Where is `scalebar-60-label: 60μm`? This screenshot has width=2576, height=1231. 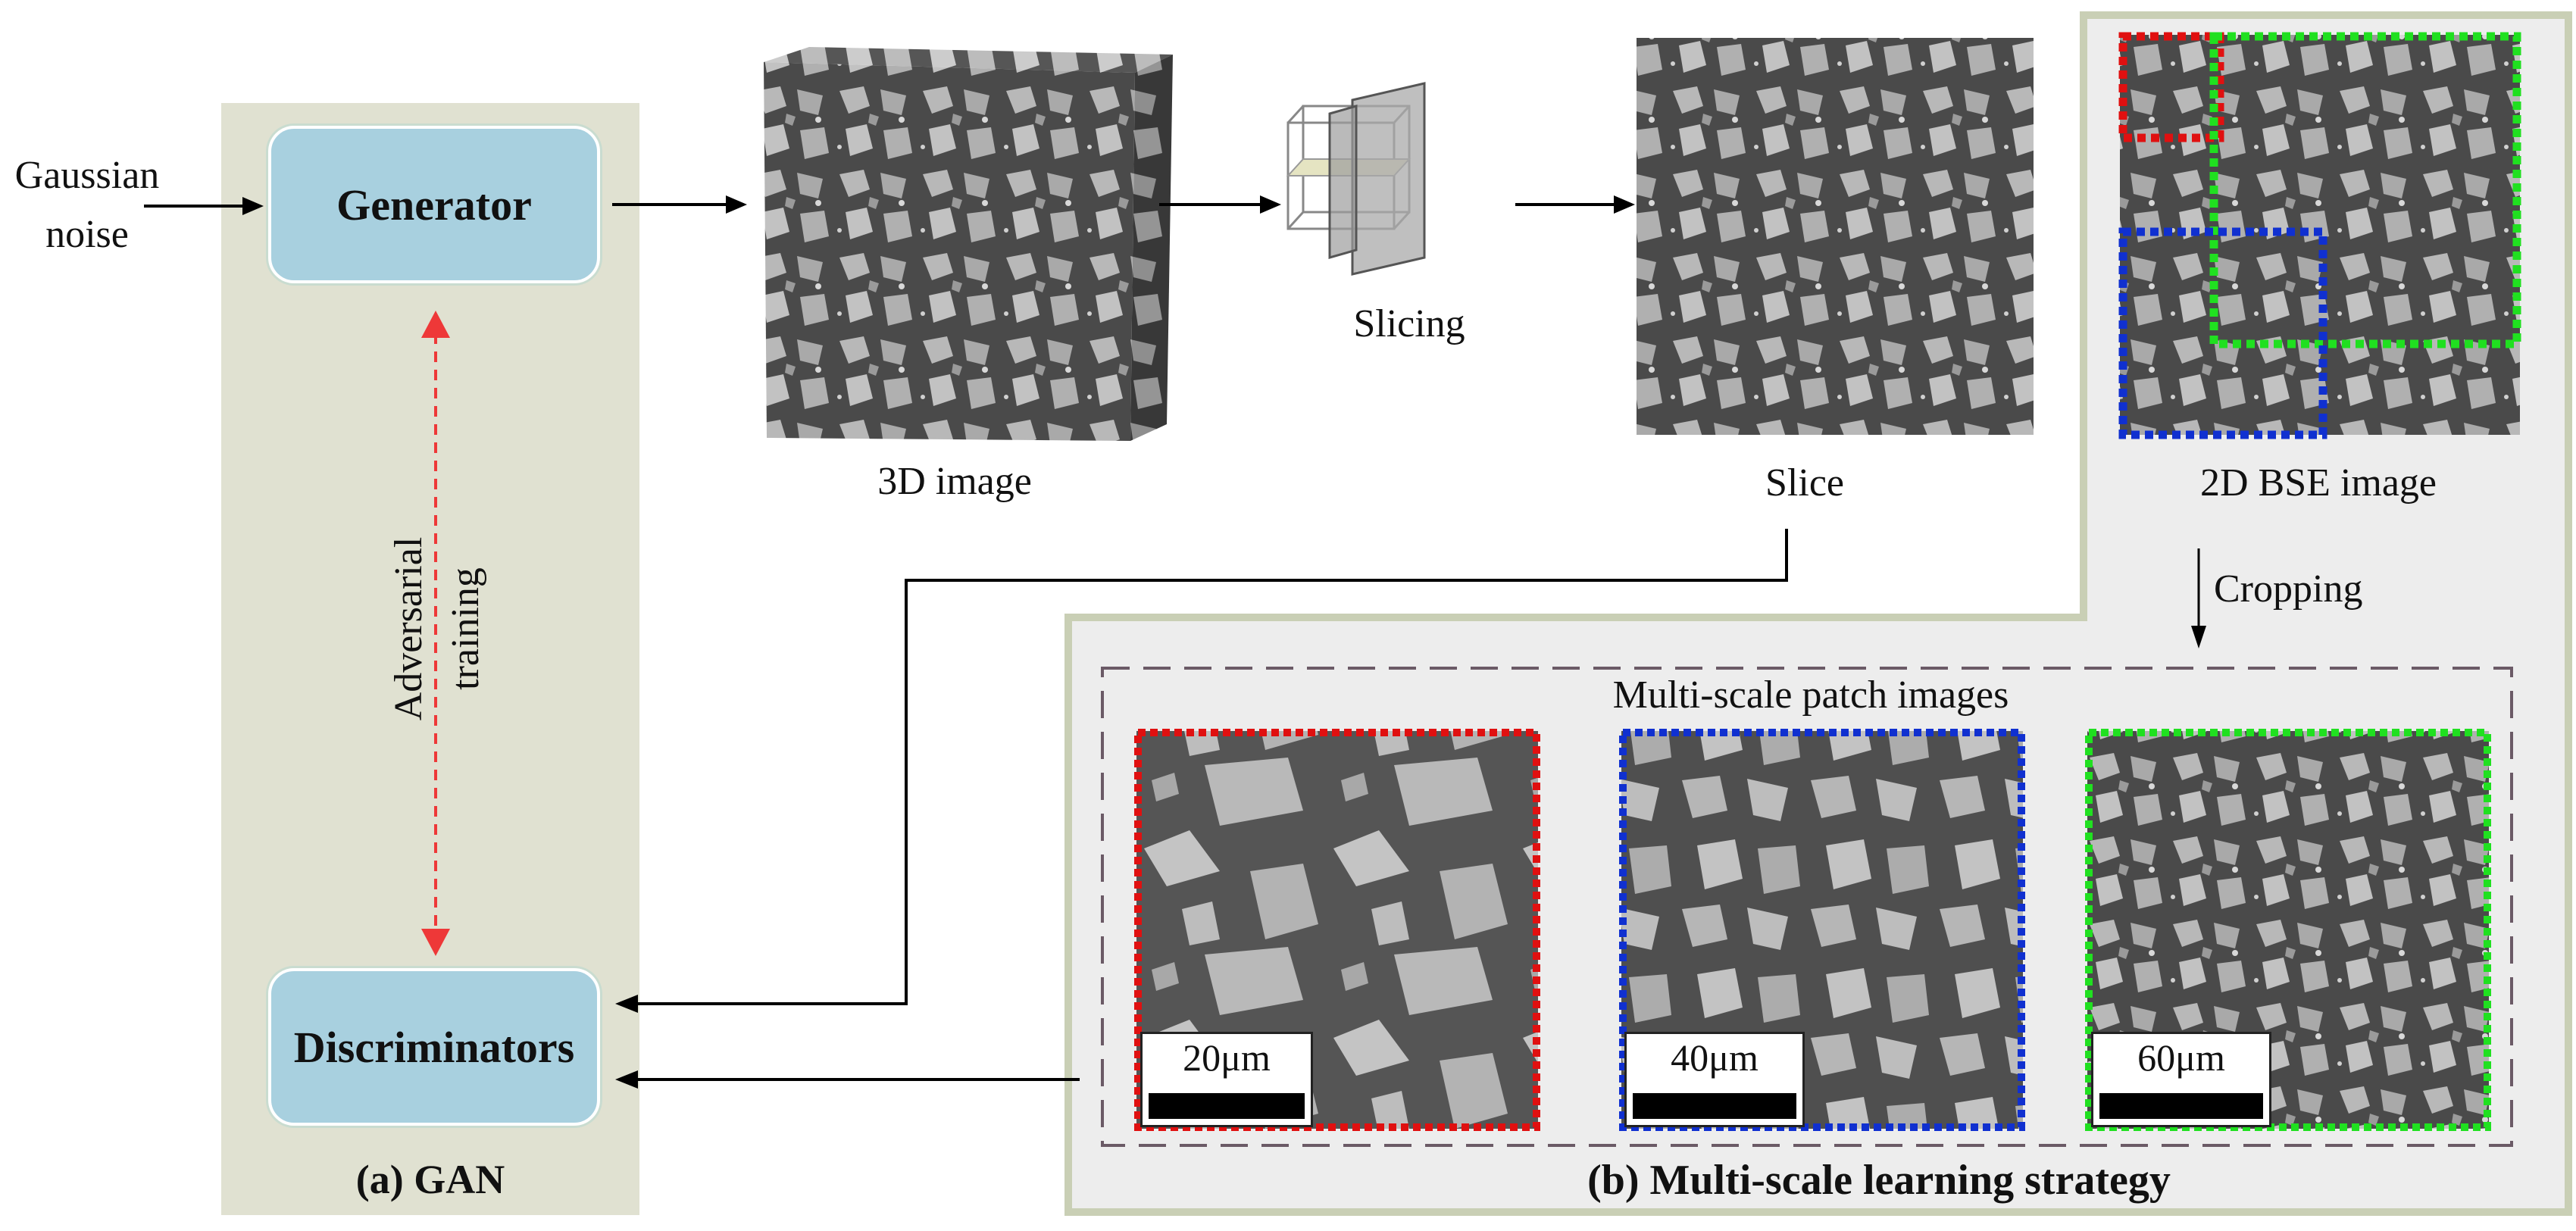
scalebar-60-label: 60μm is located at coordinates (2181, 1057).